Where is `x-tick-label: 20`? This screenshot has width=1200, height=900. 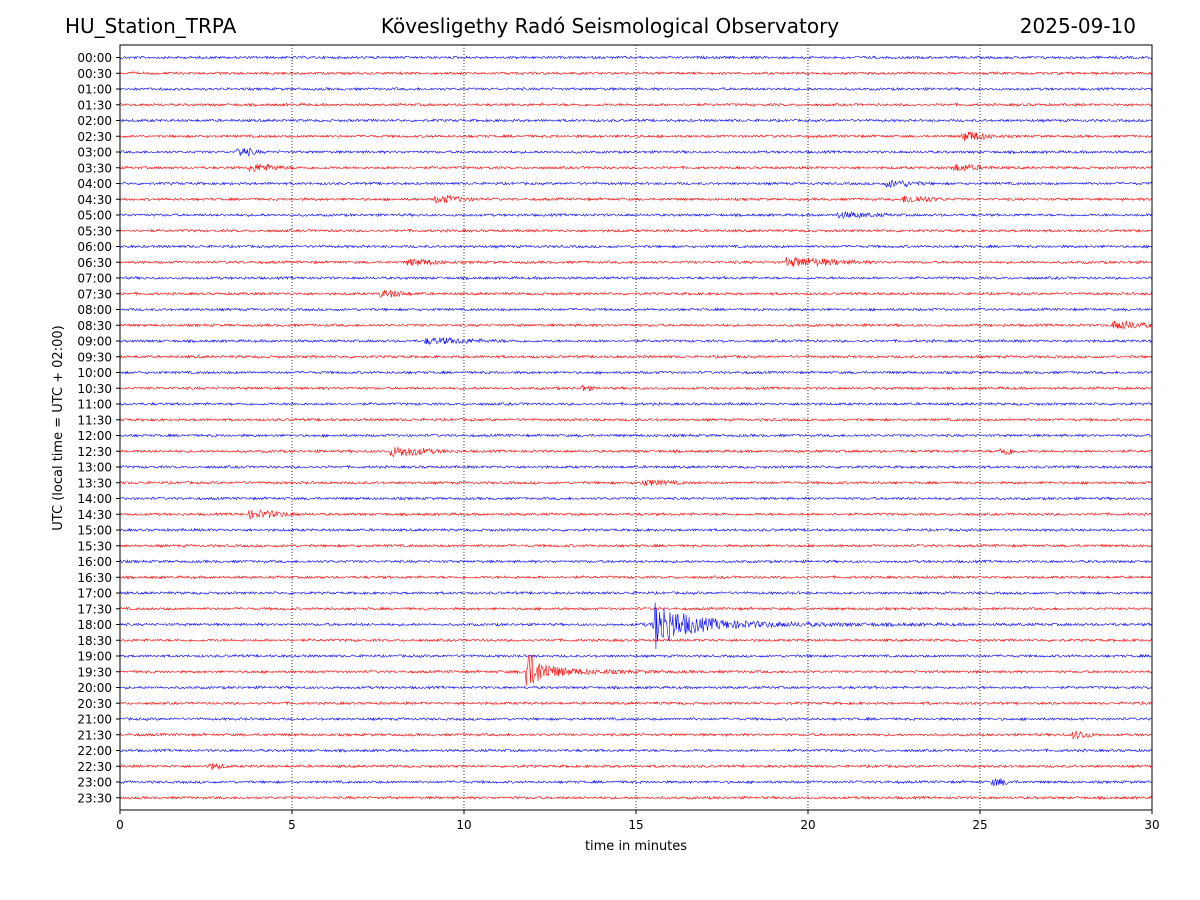
x-tick-label: 20 is located at coordinates (807, 825).